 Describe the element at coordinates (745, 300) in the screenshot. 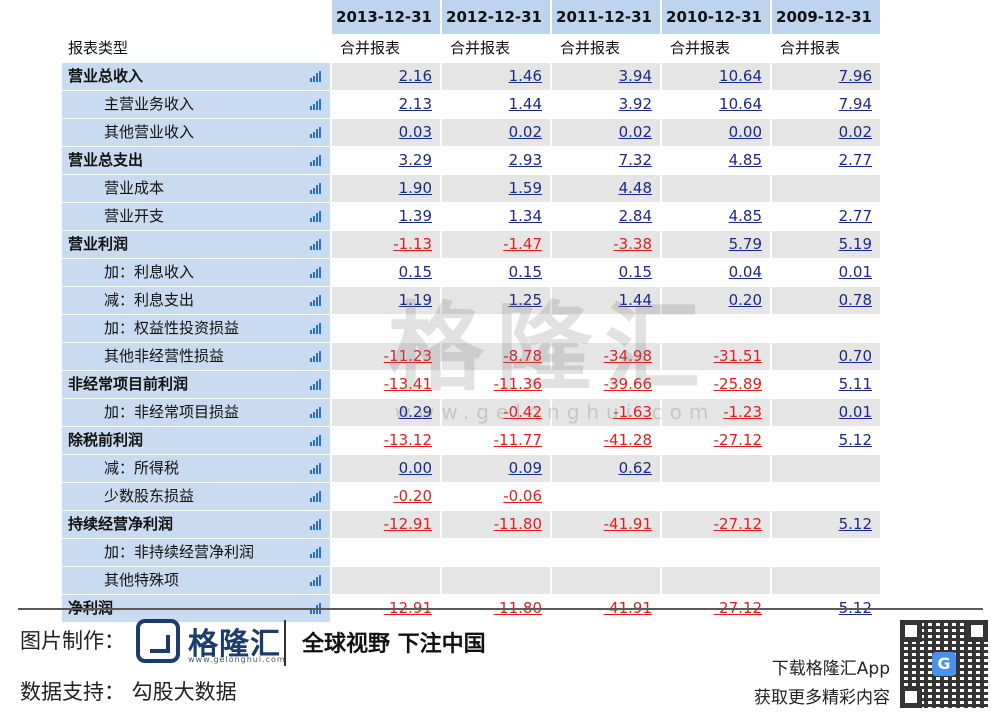

I see `value-link: 0.20` at that location.